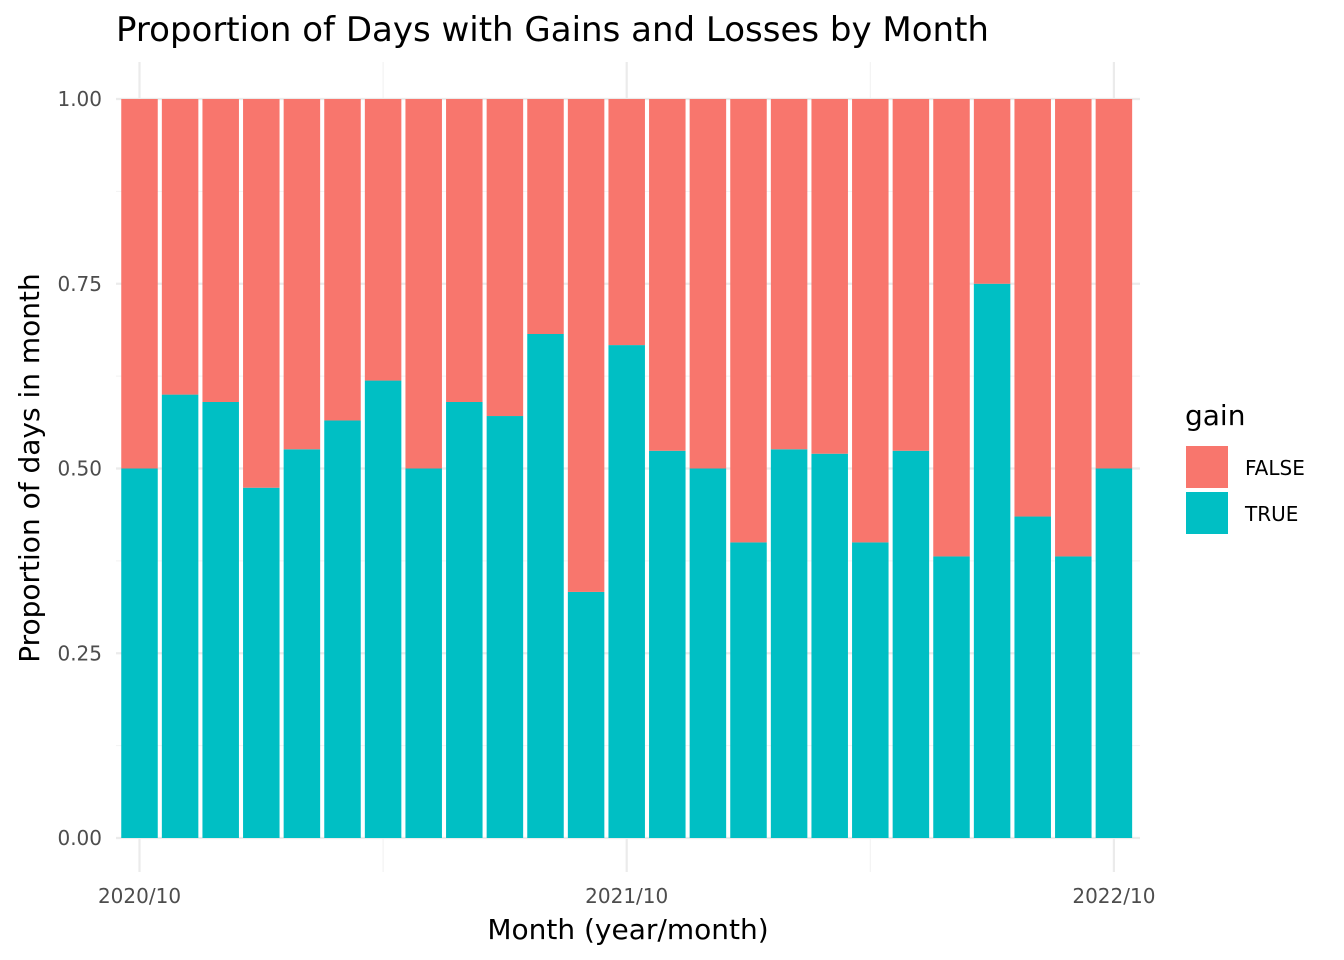  What do you see at coordinates (992, 560) in the screenshot?
I see `bar-true-2022/07` at bounding box center [992, 560].